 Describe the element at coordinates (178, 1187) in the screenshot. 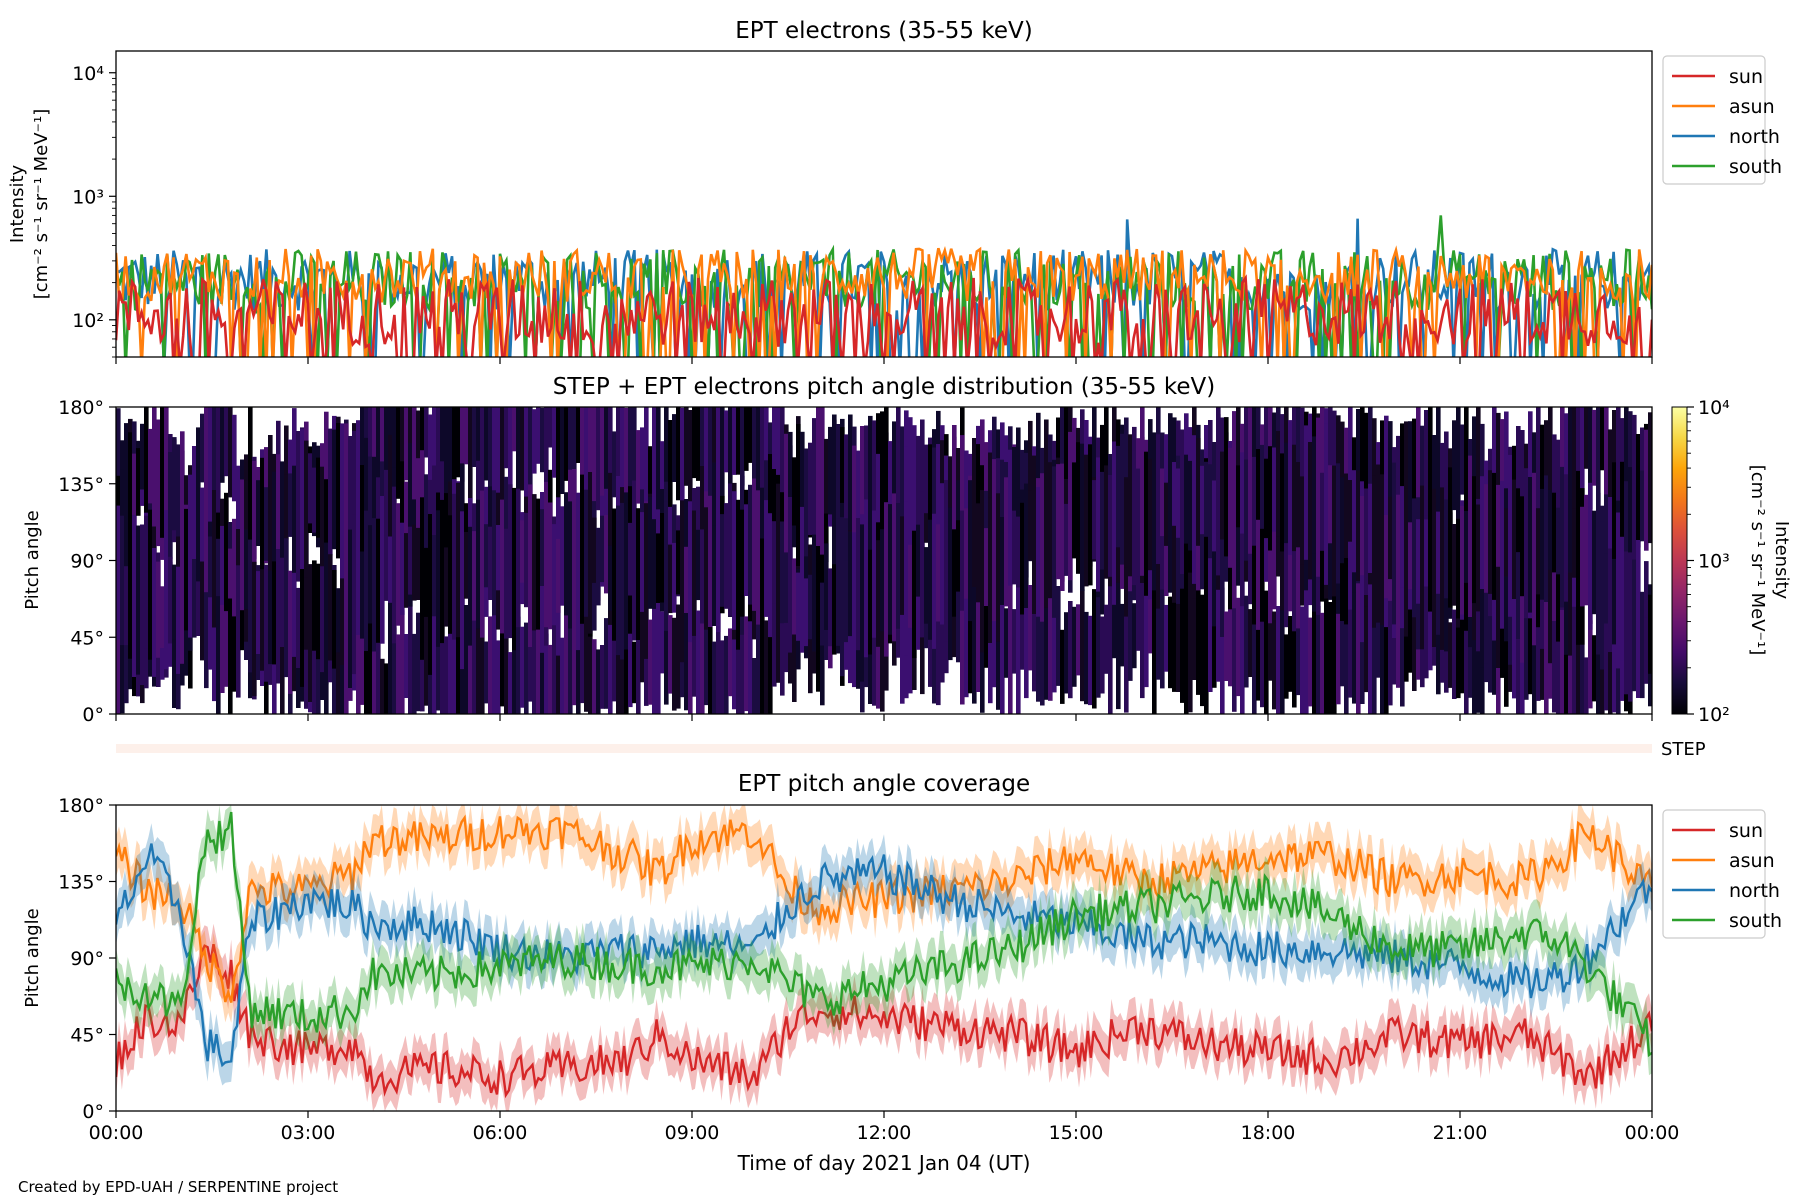

I see `credit-footer: Created by EPD-UAH / SERPENTINE project` at that location.